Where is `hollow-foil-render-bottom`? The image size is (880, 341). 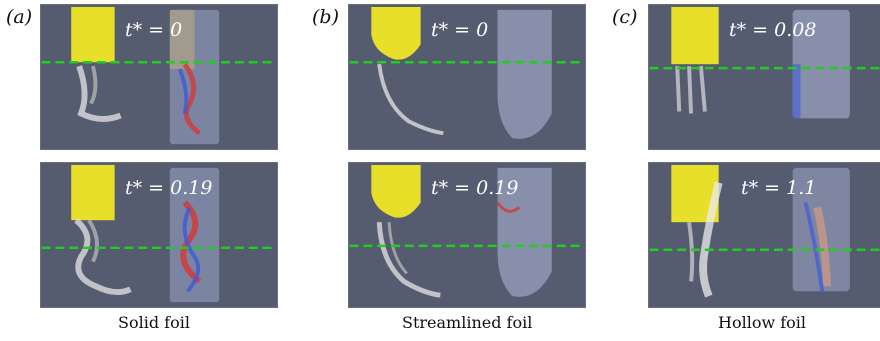
hollow-foil-render-bottom is located at coordinates (764, 231).